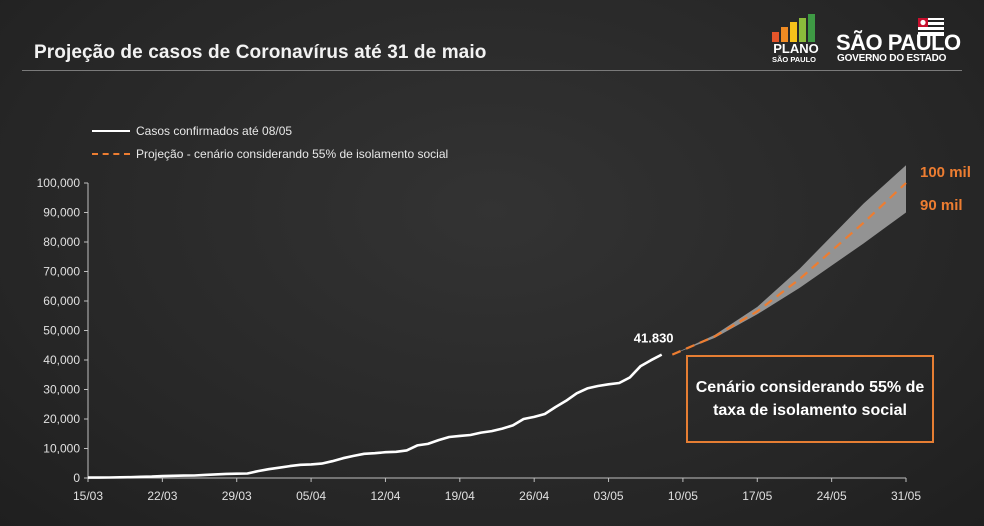 The width and height of the screenshot is (984, 526). I want to click on x-tick-label: 24/05, so click(832, 496).